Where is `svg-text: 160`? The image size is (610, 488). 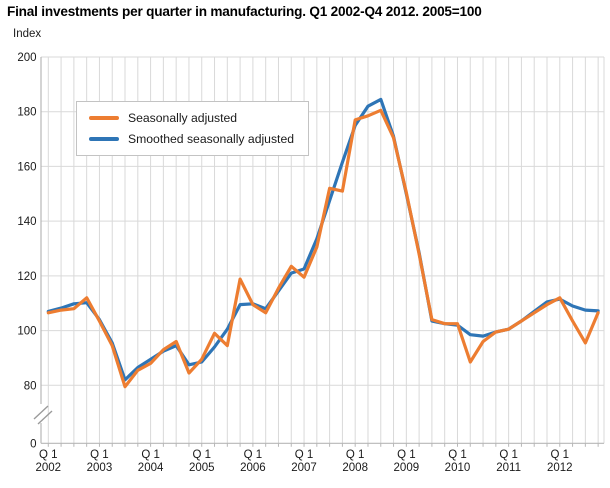
svg-text: 160 is located at coordinates (26, 167).